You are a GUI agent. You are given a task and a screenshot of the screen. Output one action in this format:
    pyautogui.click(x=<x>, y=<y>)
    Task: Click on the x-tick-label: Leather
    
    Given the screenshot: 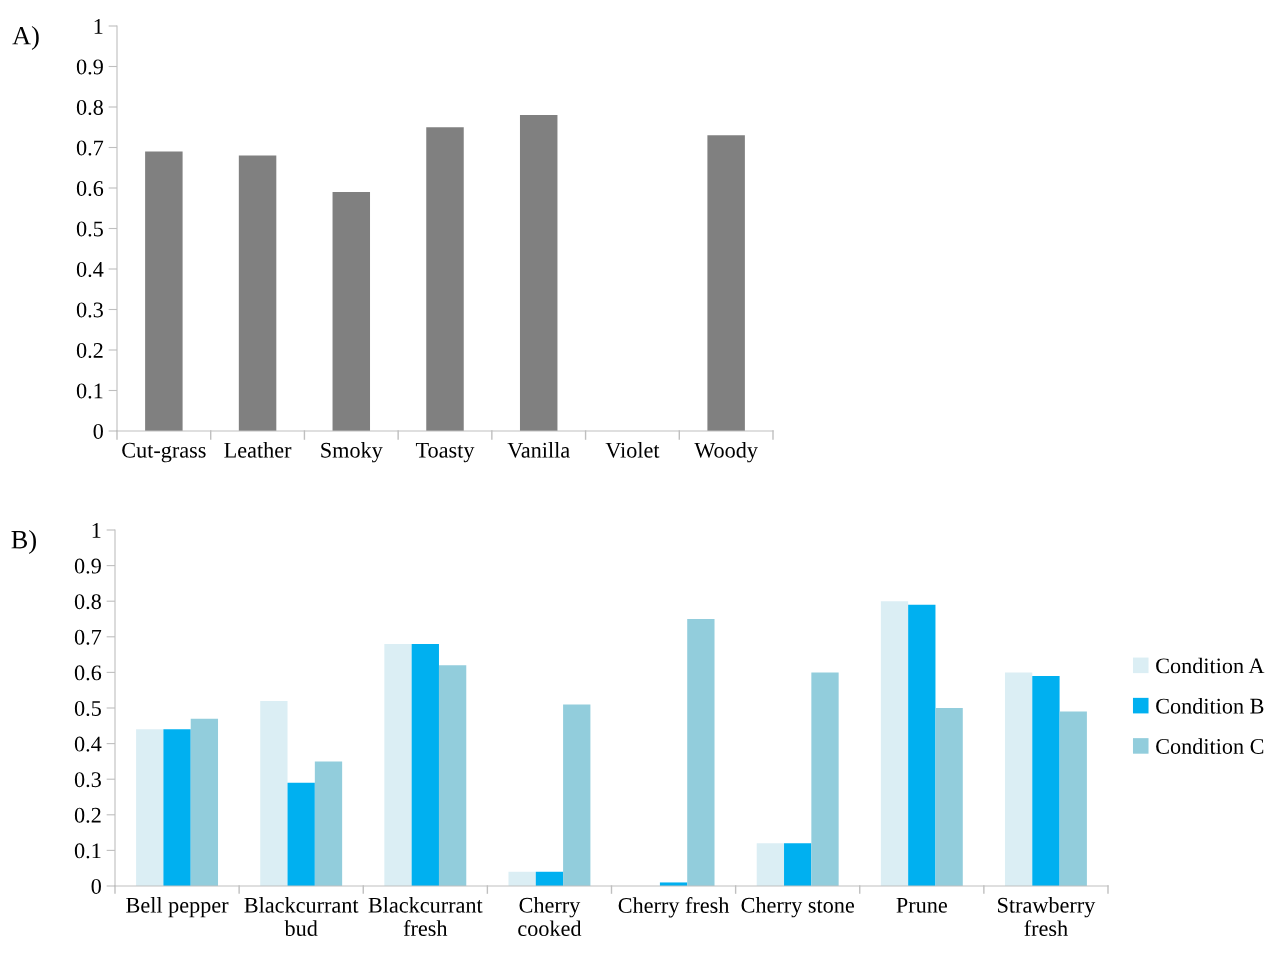 What is the action you would take?
    pyautogui.click(x=258, y=450)
    